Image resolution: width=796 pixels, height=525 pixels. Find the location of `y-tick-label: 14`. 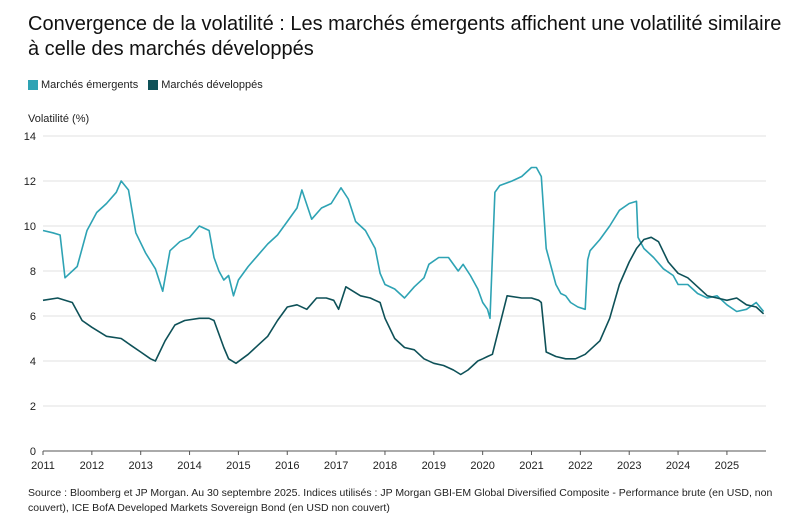

y-tick-label: 14 is located at coordinates (30, 137).